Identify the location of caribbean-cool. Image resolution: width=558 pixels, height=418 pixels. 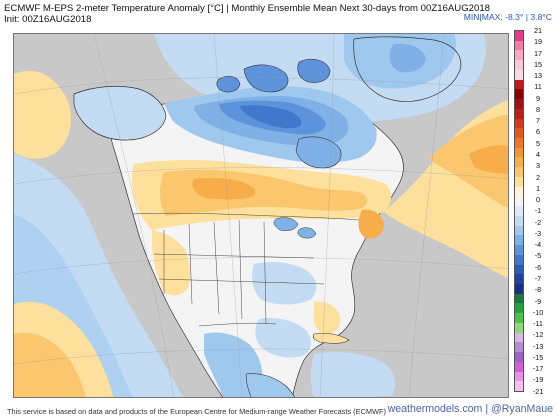
(353, 374).